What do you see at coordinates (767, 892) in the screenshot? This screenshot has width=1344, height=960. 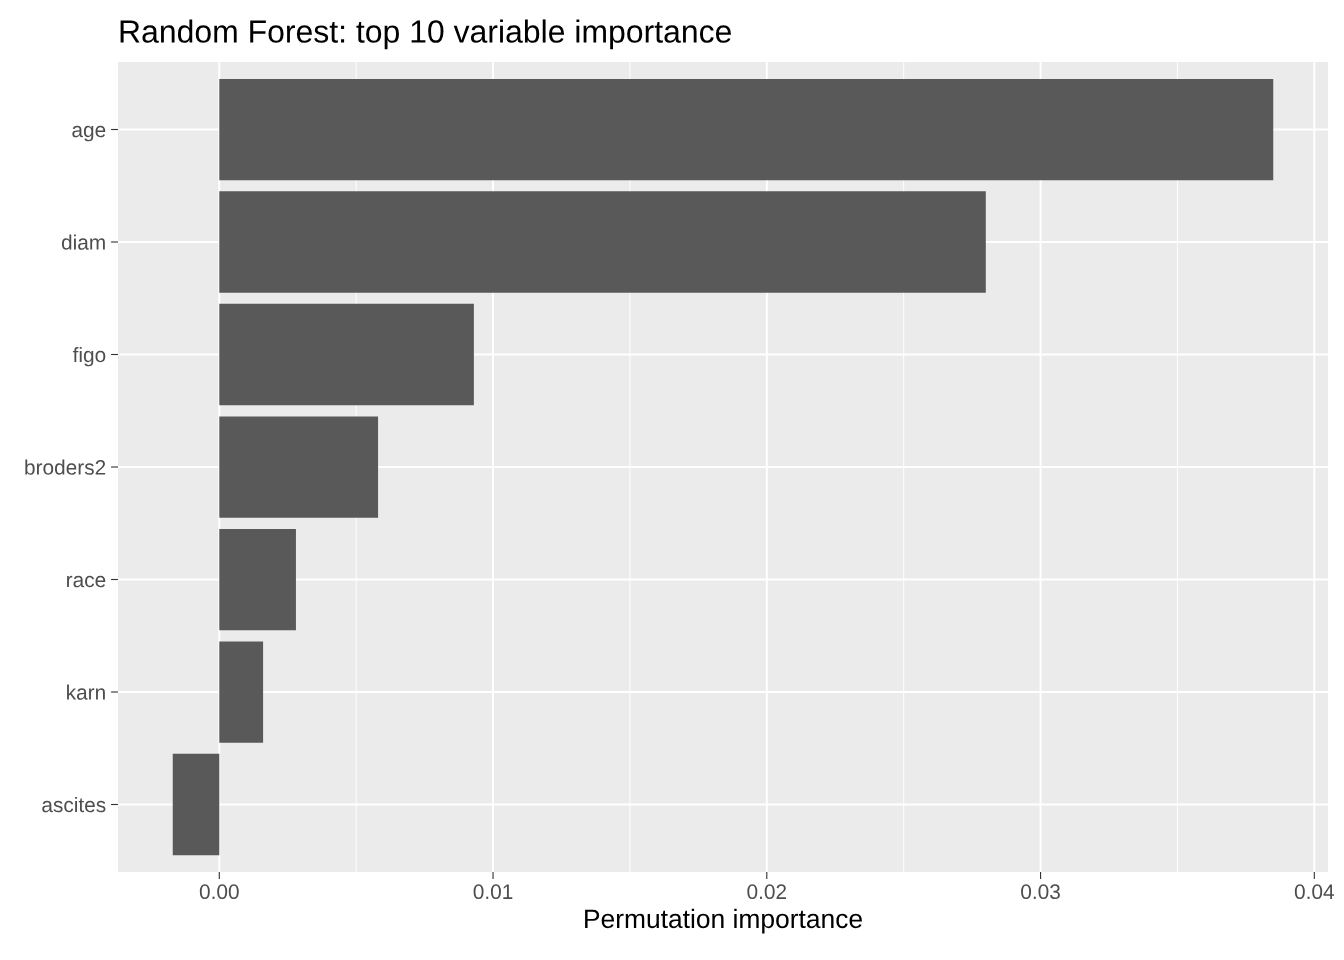 I see `x-tick-label: 0.02` at bounding box center [767, 892].